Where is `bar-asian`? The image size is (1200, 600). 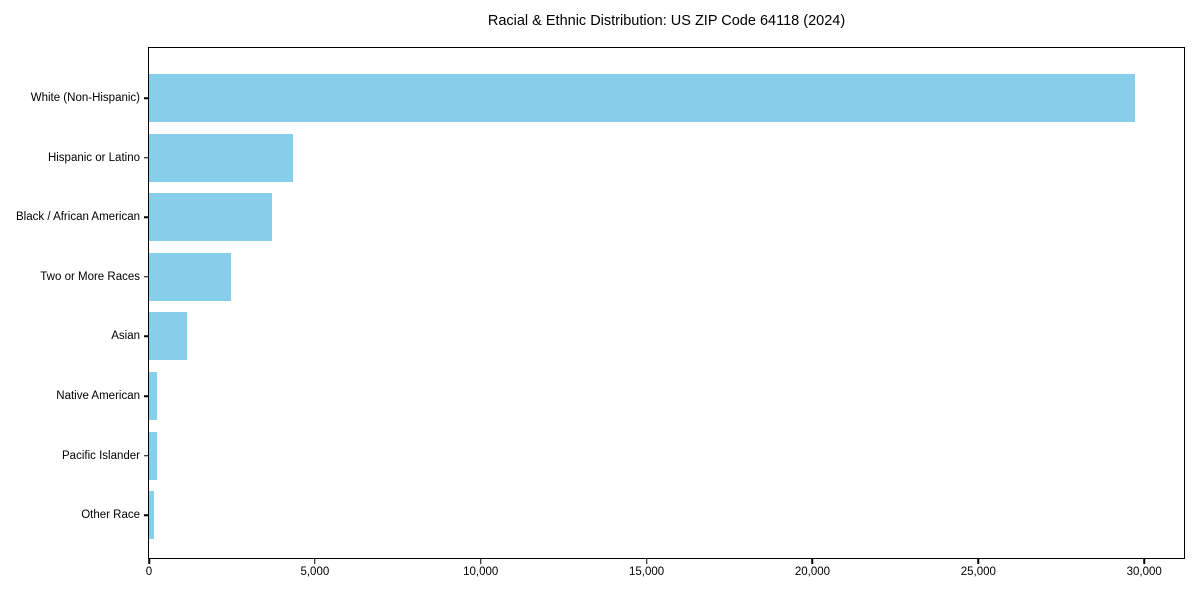 bar-asian is located at coordinates (168, 336).